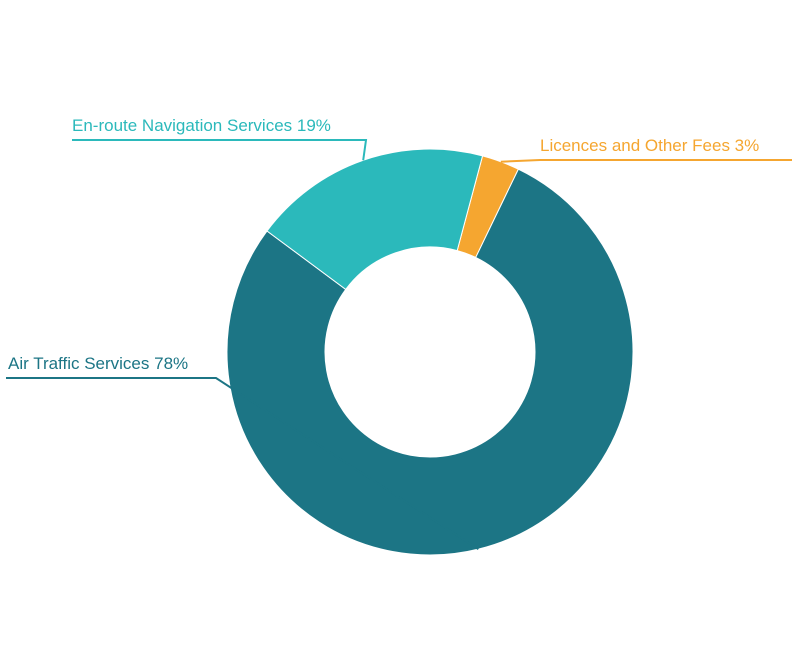 The width and height of the screenshot is (800, 671). What do you see at coordinates (201, 125) in the screenshot?
I see `slice-label-en-route-navigation-services: En-route Navigation Services 19%` at bounding box center [201, 125].